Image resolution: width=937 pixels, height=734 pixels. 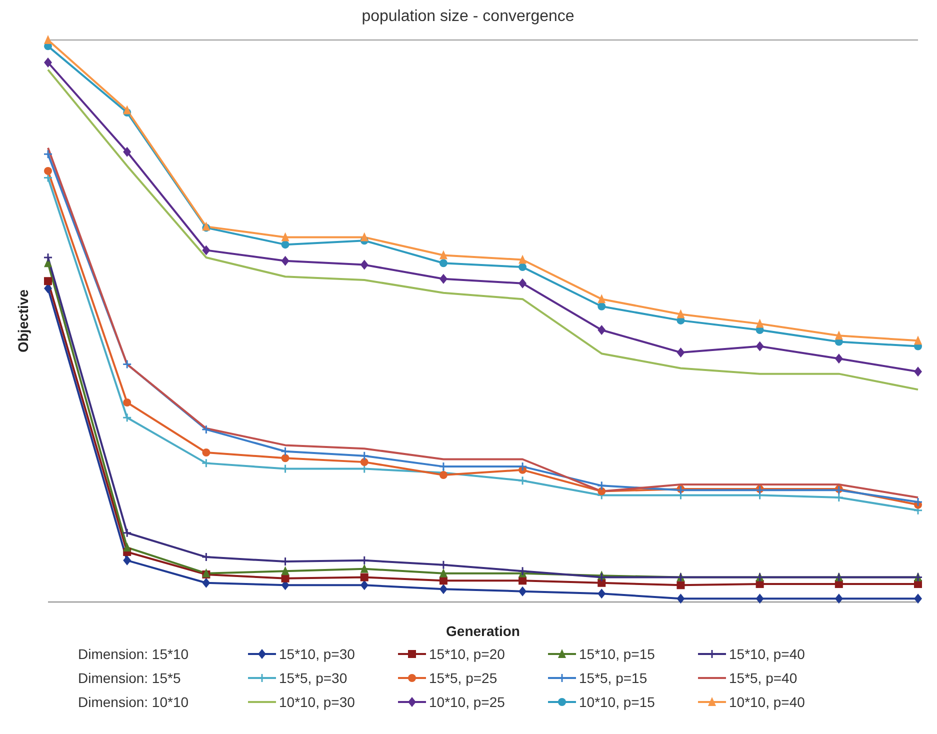 What do you see at coordinates (22, 321) in the screenshot?
I see `y-axis-title: Objective` at bounding box center [22, 321].